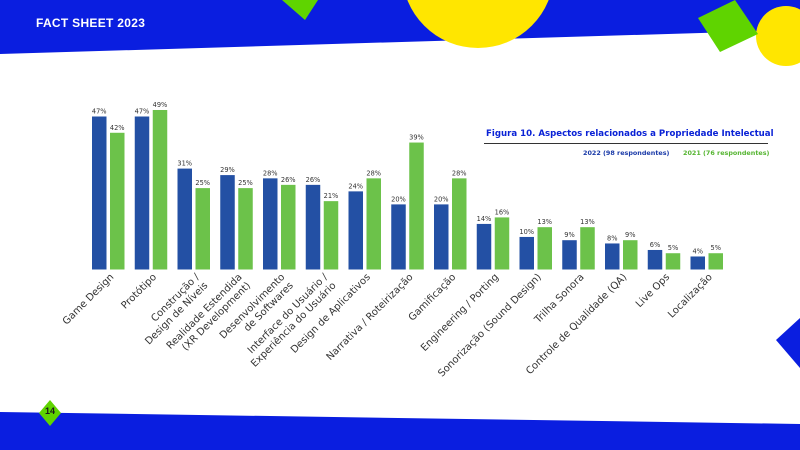  Describe the element at coordinates (99, 112) in the screenshot. I see `data-label-2022-0: 47%` at that location.